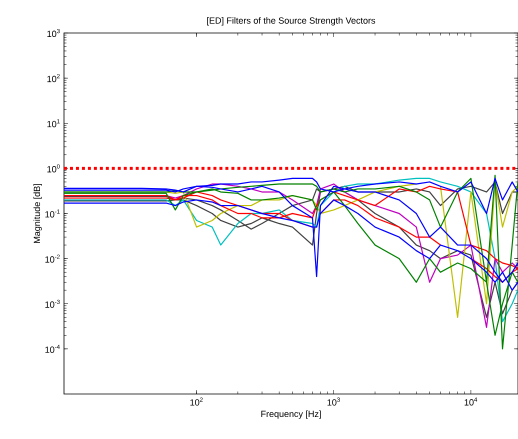  What do you see at coordinates (37, 213) in the screenshot?
I see `y-axis-title: Magnitude [dB]` at bounding box center [37, 213].